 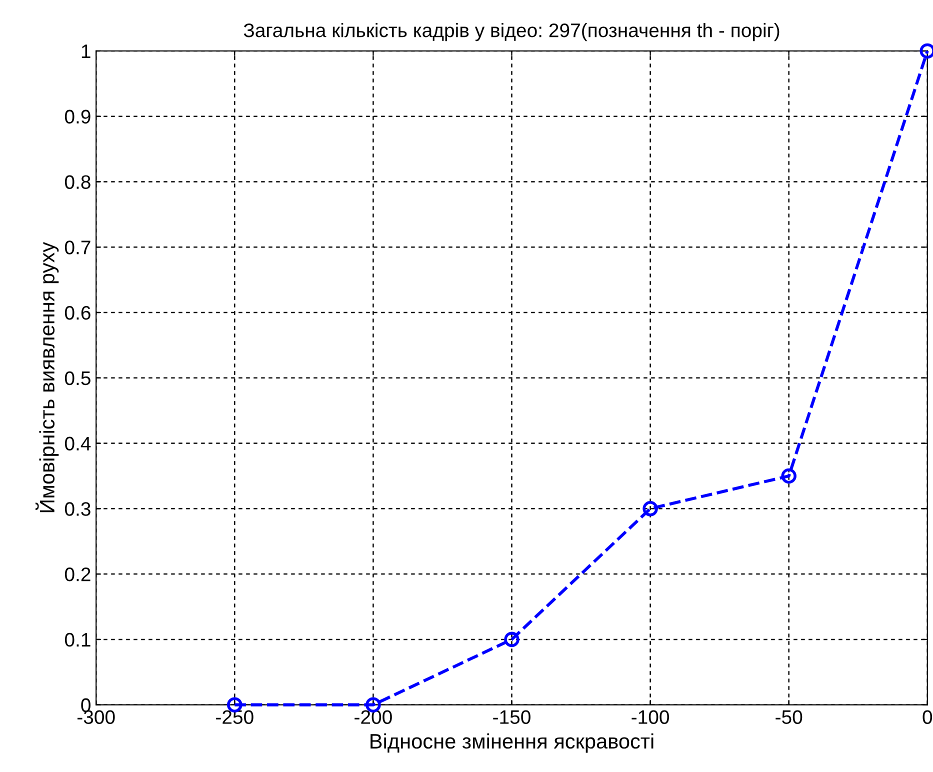 What do you see at coordinates (512, 743) in the screenshot?
I see `x-axis-title: Відносне змінення яскравості` at bounding box center [512, 743].